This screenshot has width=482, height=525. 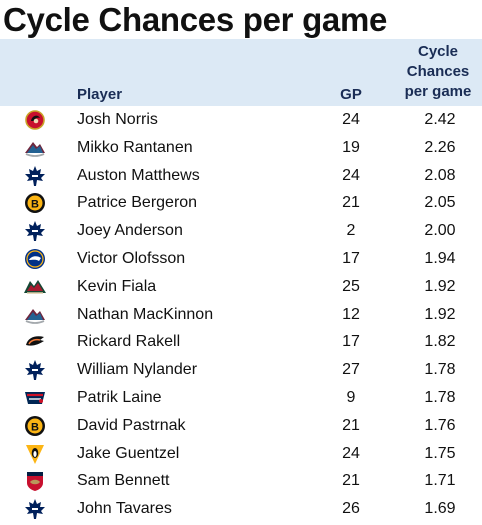 I want to click on table-row: Auston Matthews 24 2.08, so click(x=241, y=176).